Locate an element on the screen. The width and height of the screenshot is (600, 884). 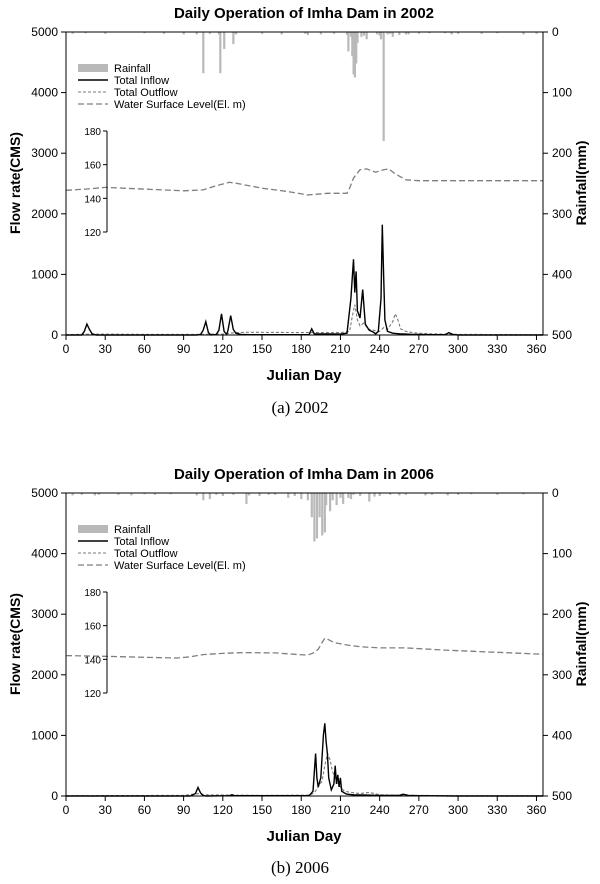
x-tick-label: 0 is located at coordinates (66, 349).